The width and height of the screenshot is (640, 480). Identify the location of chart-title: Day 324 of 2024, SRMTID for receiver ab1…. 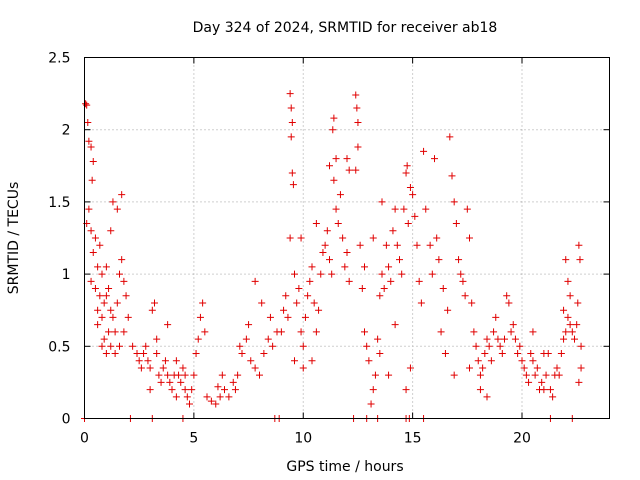
(345, 28).